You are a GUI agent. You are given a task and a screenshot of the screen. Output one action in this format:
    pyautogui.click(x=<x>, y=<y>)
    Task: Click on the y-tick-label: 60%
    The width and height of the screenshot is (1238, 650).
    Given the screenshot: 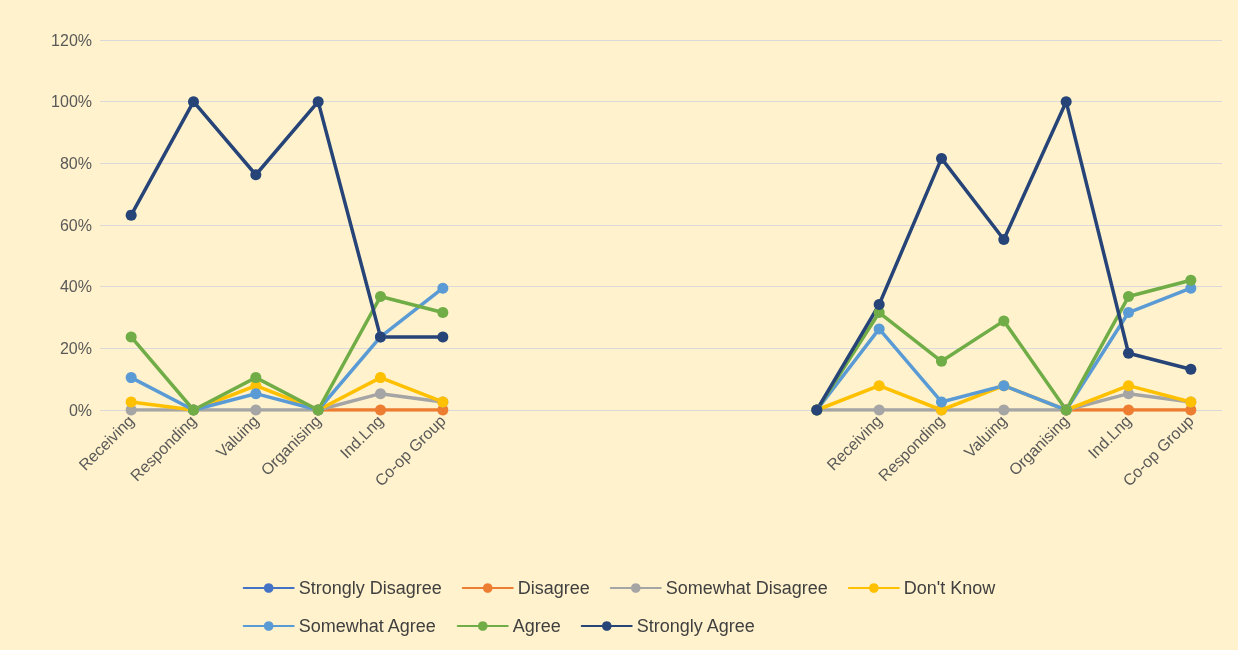 What is the action you would take?
    pyautogui.click(x=75, y=225)
    